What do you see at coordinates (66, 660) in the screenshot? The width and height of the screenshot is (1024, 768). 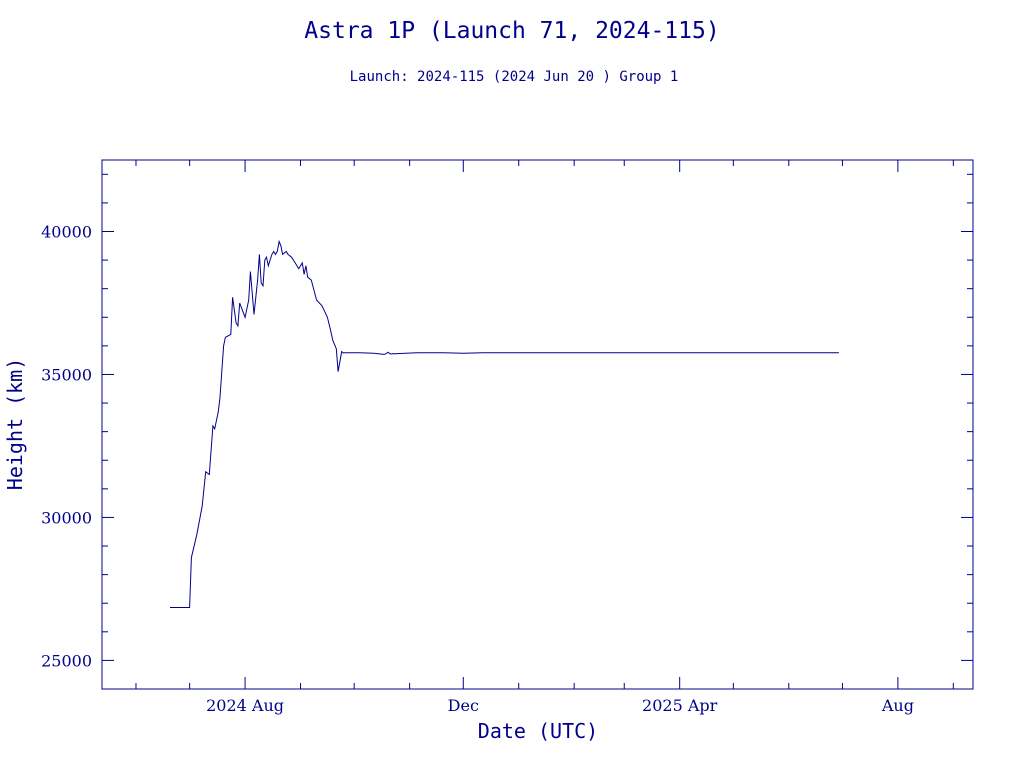 I see `y-tick-label: 25000` at bounding box center [66, 660].